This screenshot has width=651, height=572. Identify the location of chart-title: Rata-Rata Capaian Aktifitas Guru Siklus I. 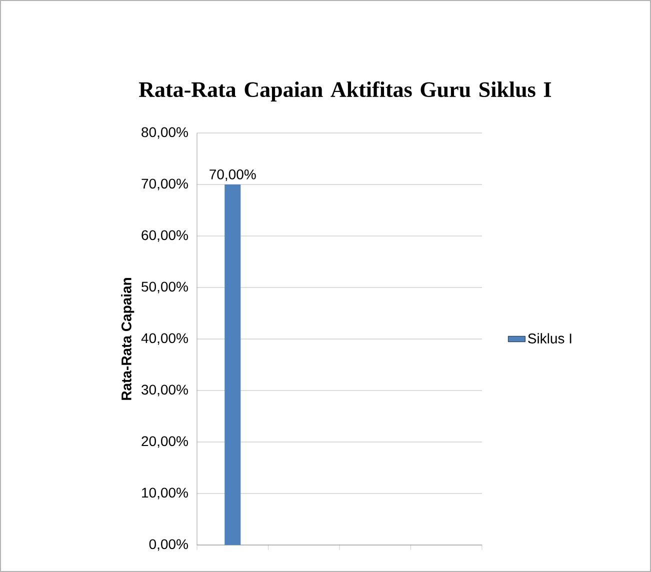
(345, 91).